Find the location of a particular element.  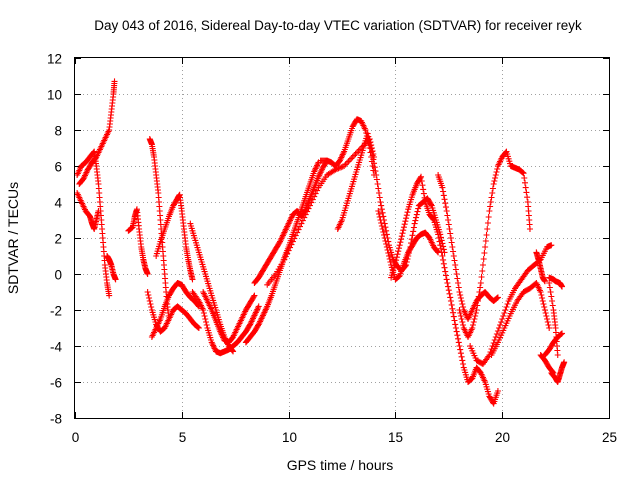

y-tick-label: 2 is located at coordinates (58, 239).